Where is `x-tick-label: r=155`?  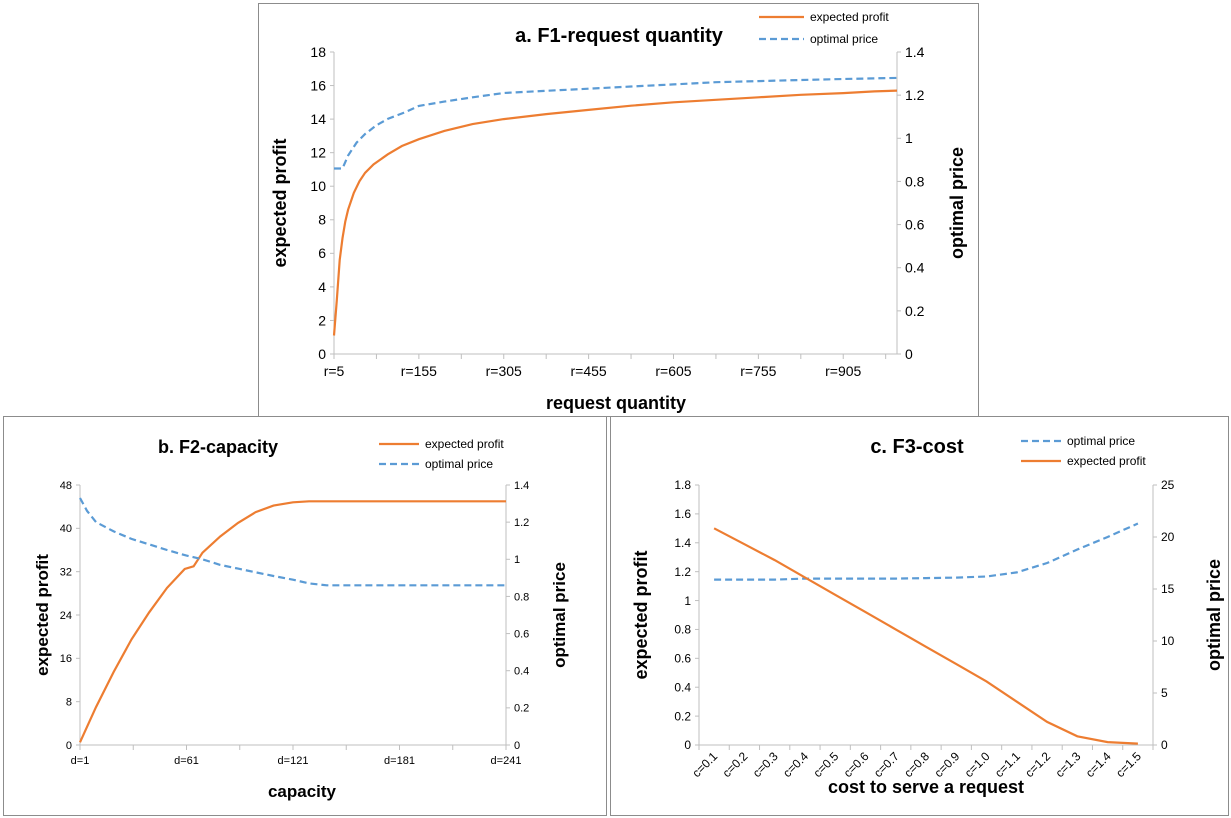
x-tick-label: r=155 is located at coordinates (419, 371).